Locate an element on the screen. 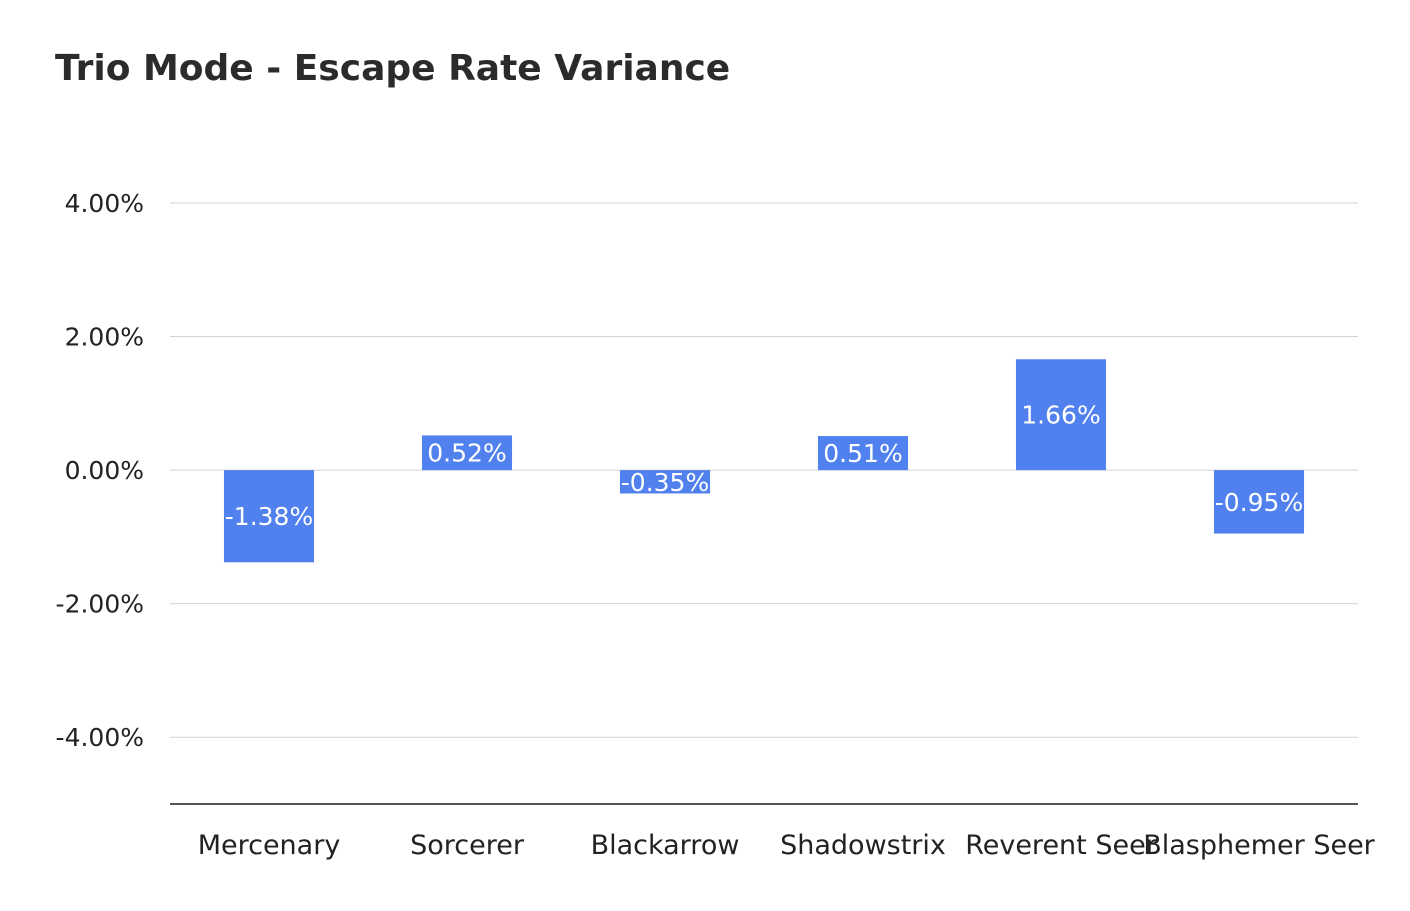 Image resolution: width=1410 pixels, height=911 pixels. data-label: 0.51% is located at coordinates (862, 453).